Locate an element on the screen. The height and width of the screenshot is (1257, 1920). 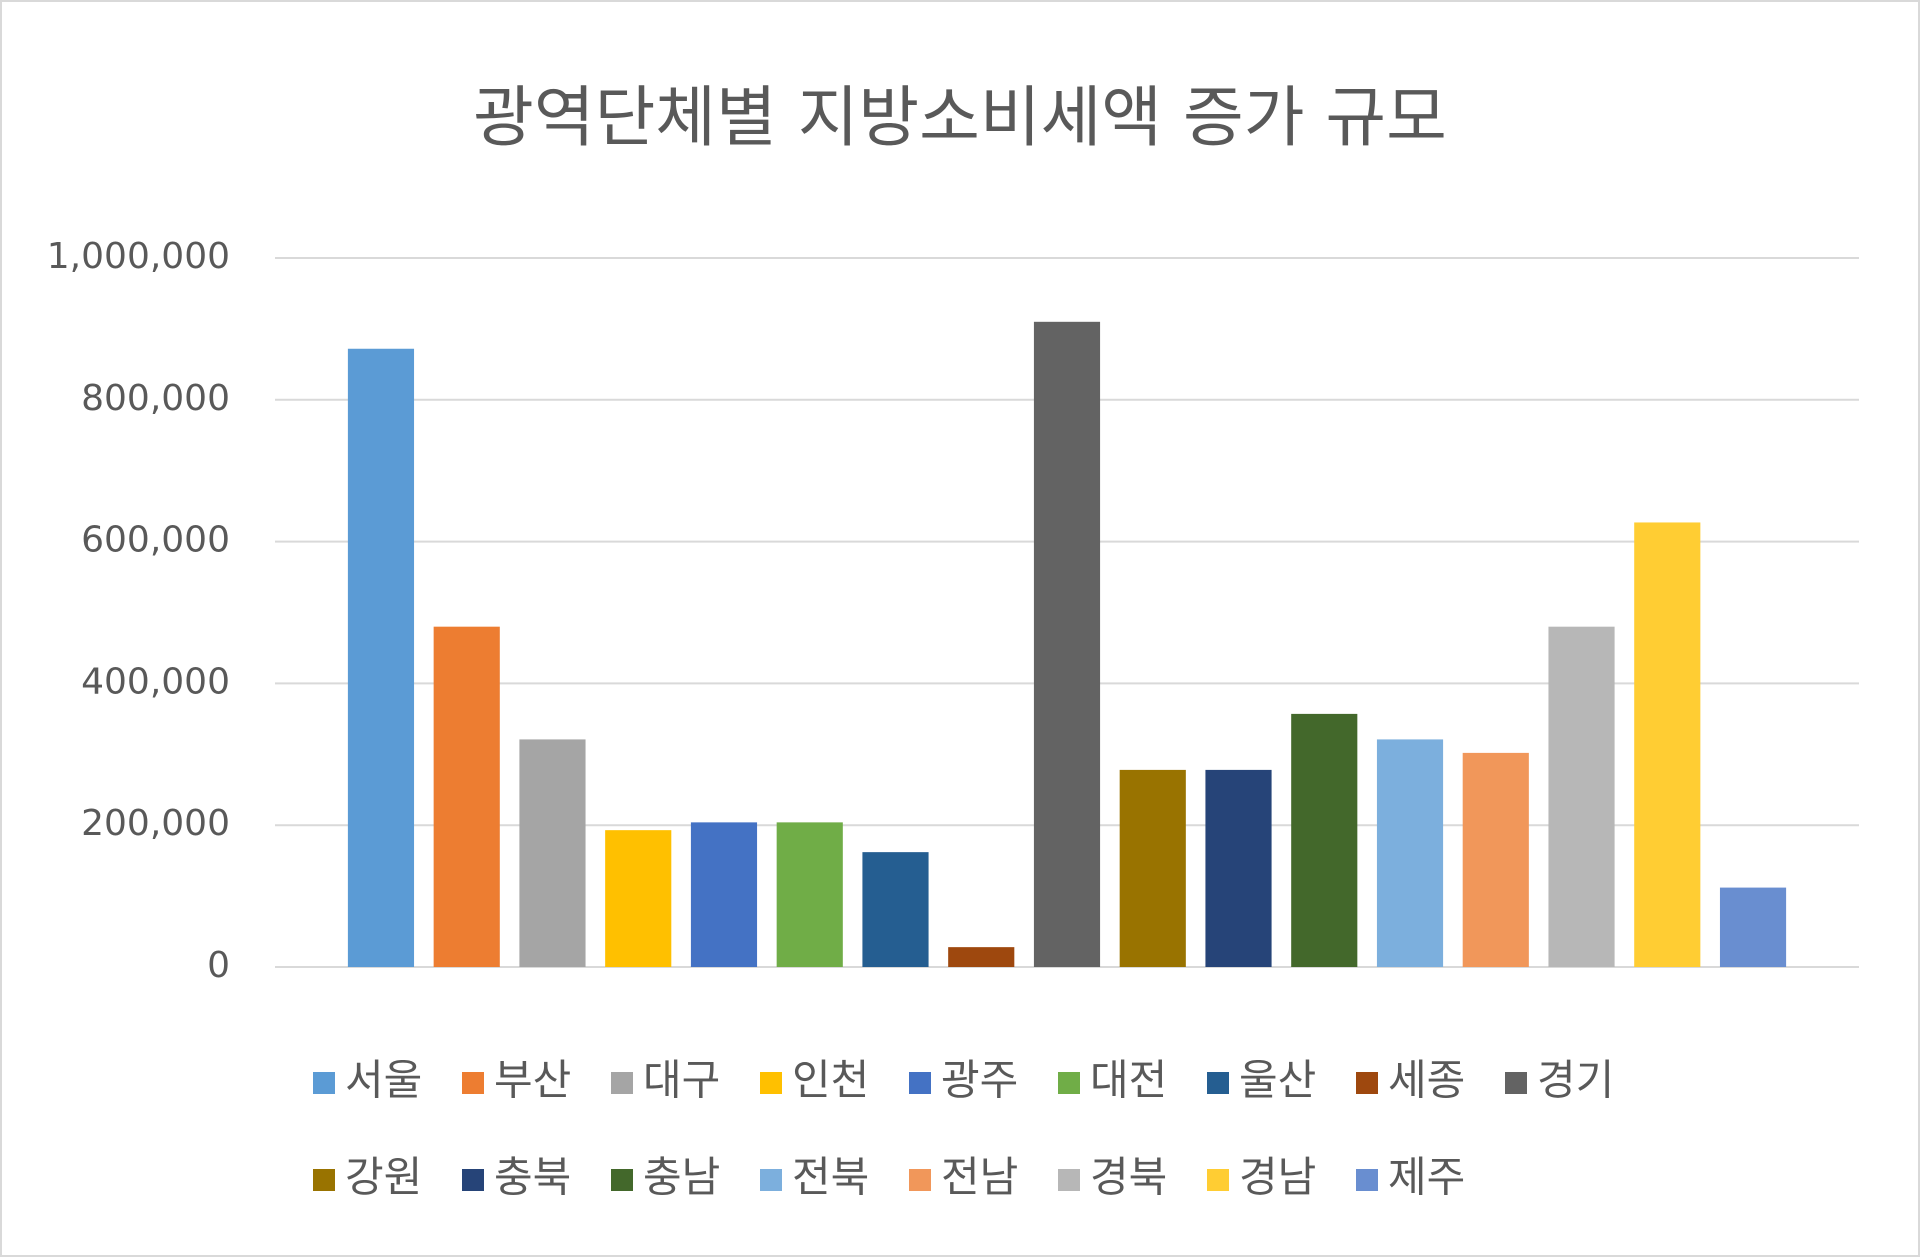
legend-label: 대전 is located at coordinates (1128, 1080).